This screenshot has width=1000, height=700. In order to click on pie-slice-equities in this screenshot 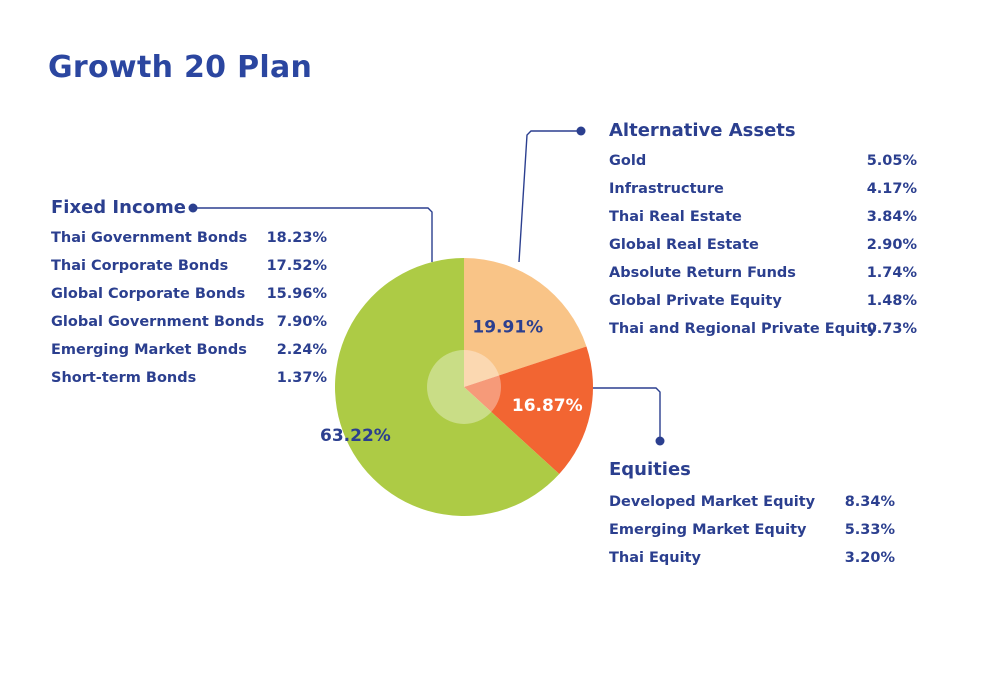, I will do `click(528, 410)`.